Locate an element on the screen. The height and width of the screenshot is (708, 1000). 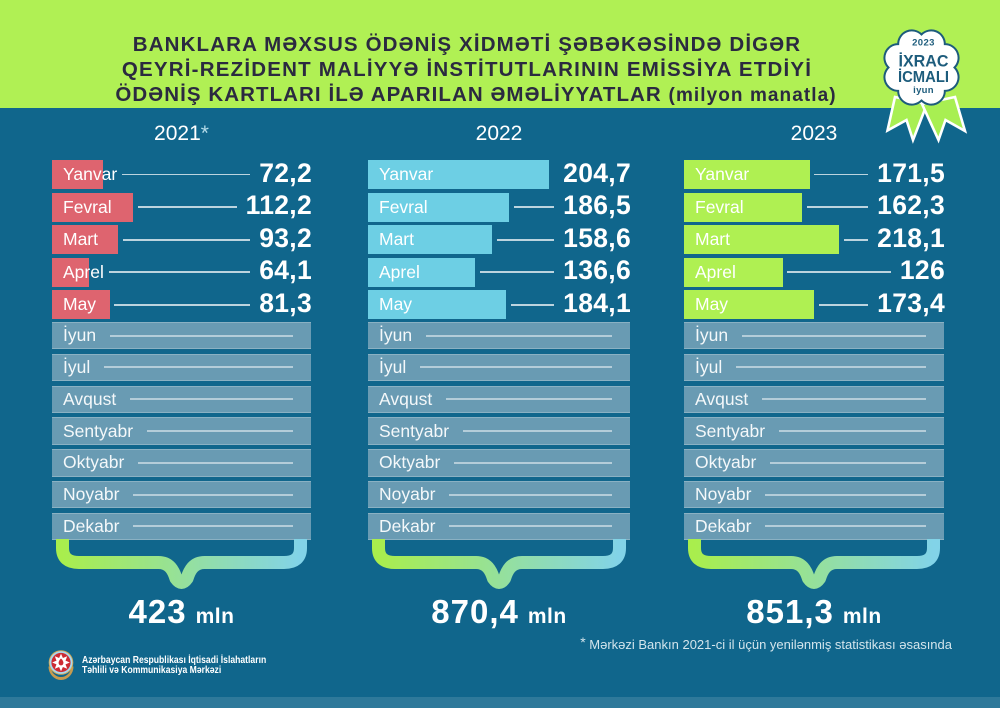
svg-text: İCMALI is located at coordinates (923, 77).